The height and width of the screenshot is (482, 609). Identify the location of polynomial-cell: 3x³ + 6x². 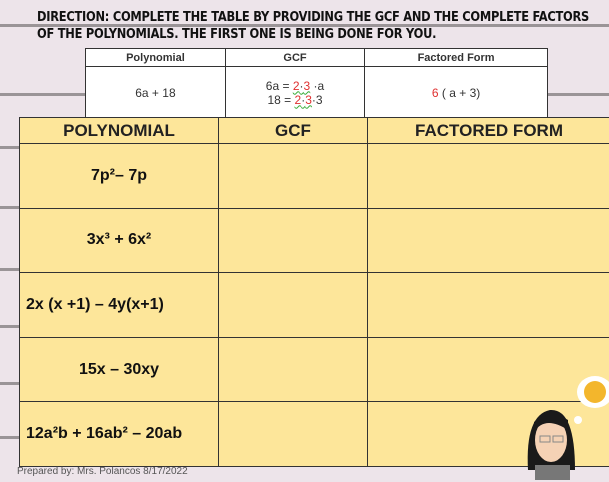
(119, 240).